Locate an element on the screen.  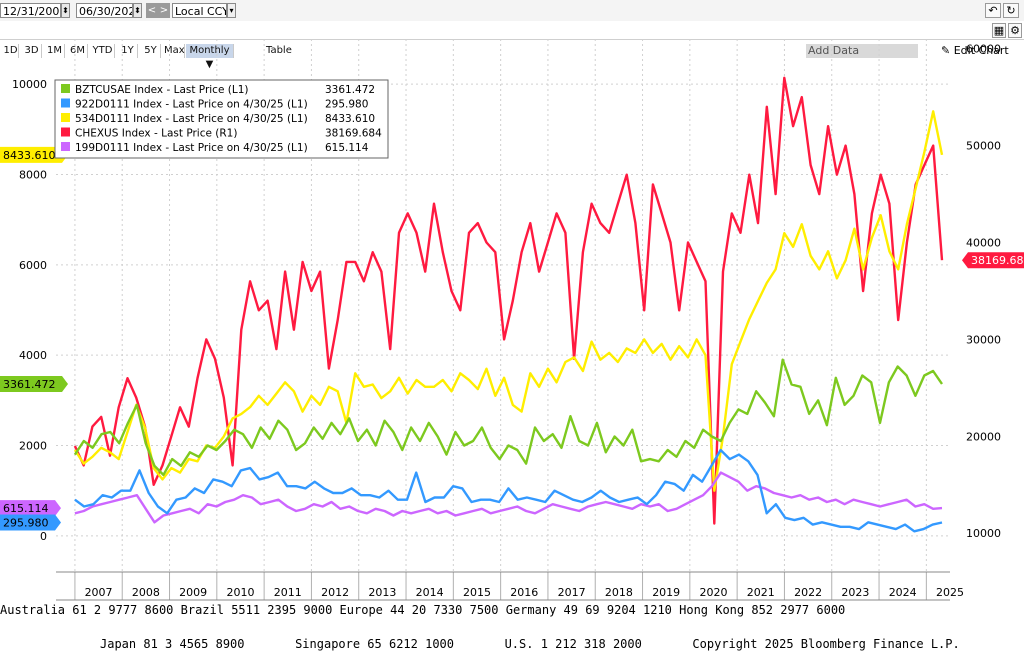
period-ytd: YTD is located at coordinates (103, 51).